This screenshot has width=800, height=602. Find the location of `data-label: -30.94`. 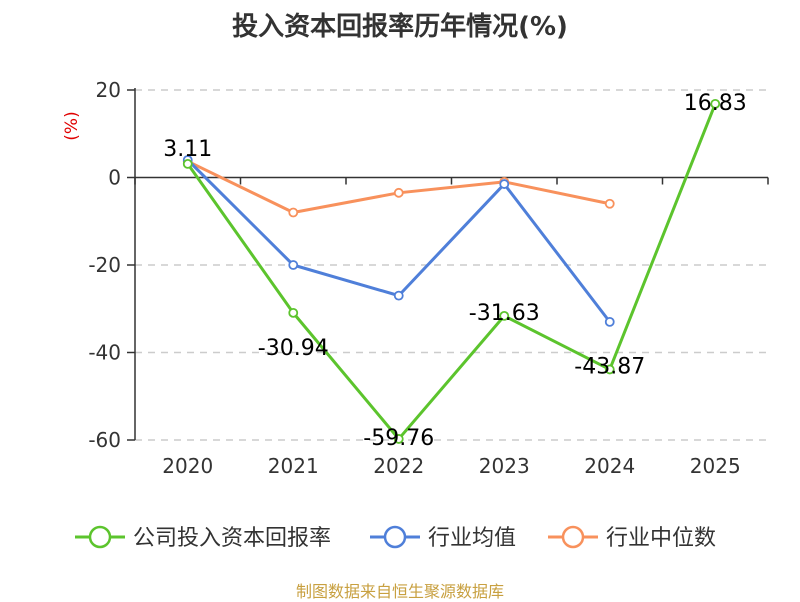

data-label: -30.94 is located at coordinates (293, 348).